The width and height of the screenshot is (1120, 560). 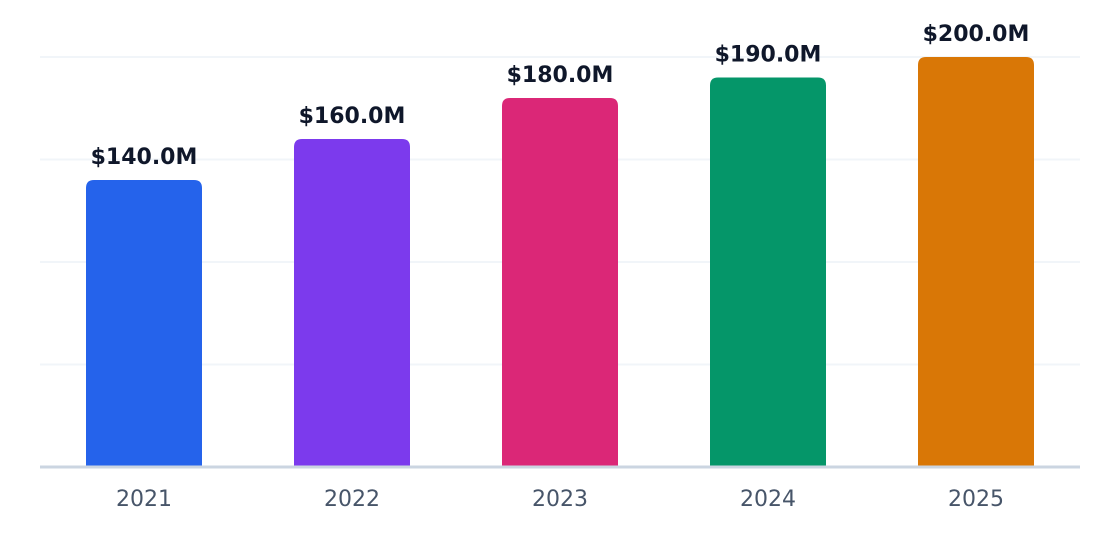 What do you see at coordinates (352, 116) in the screenshot?
I see `value-label: $160.0M` at bounding box center [352, 116].